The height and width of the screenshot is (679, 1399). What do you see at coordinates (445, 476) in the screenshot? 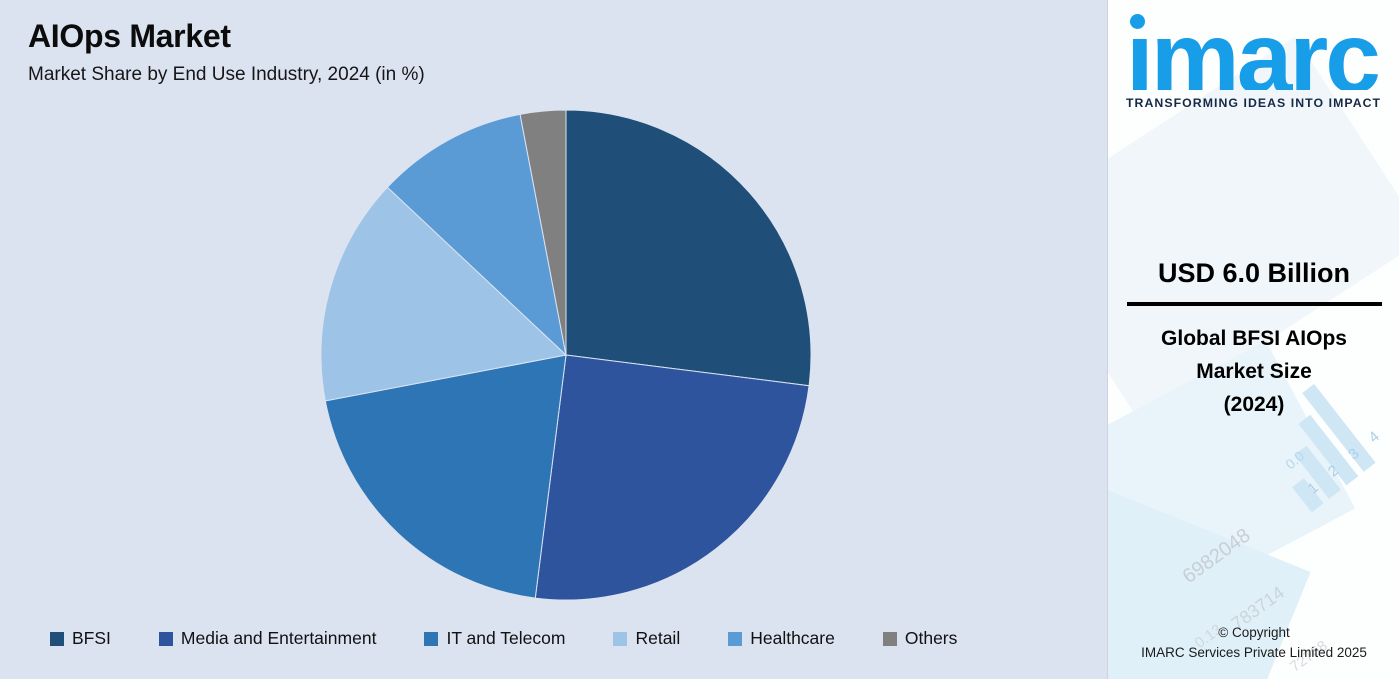
I see `pie-slice-it-and-telecom` at bounding box center [445, 476].